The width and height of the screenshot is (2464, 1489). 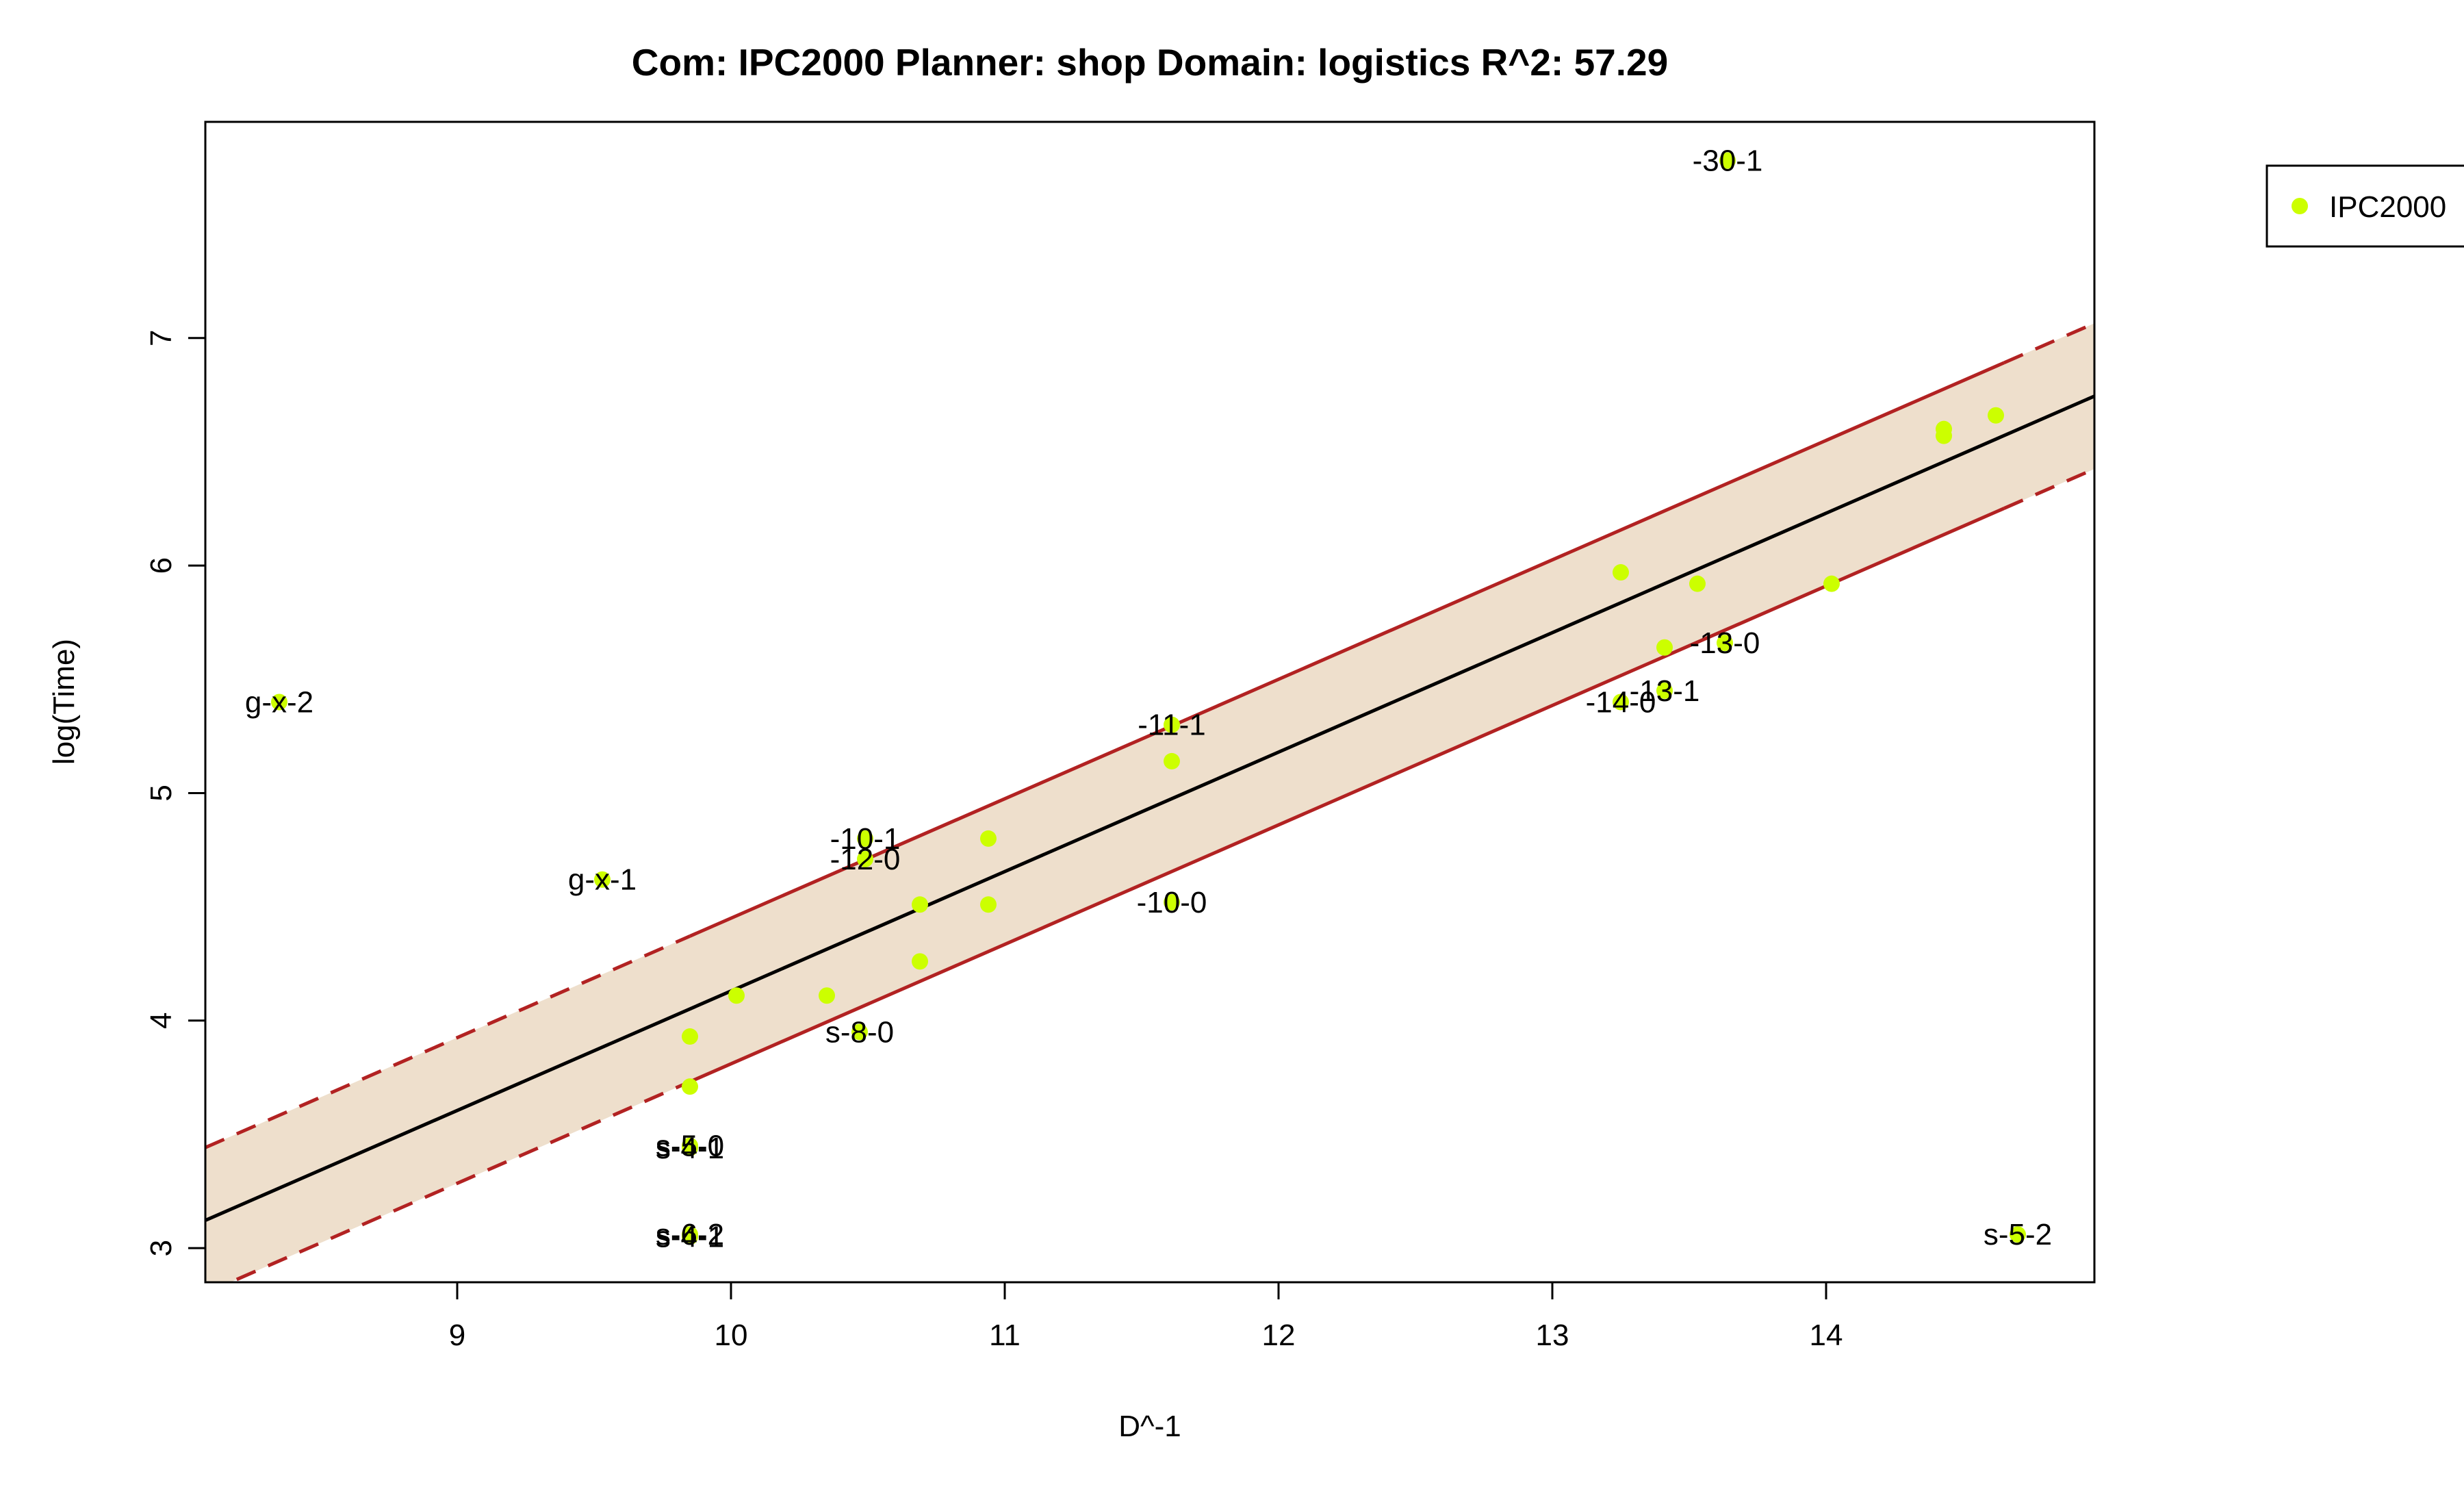 What do you see at coordinates (64, 702) in the screenshot?
I see `y-axis-label: log(Time)` at bounding box center [64, 702].